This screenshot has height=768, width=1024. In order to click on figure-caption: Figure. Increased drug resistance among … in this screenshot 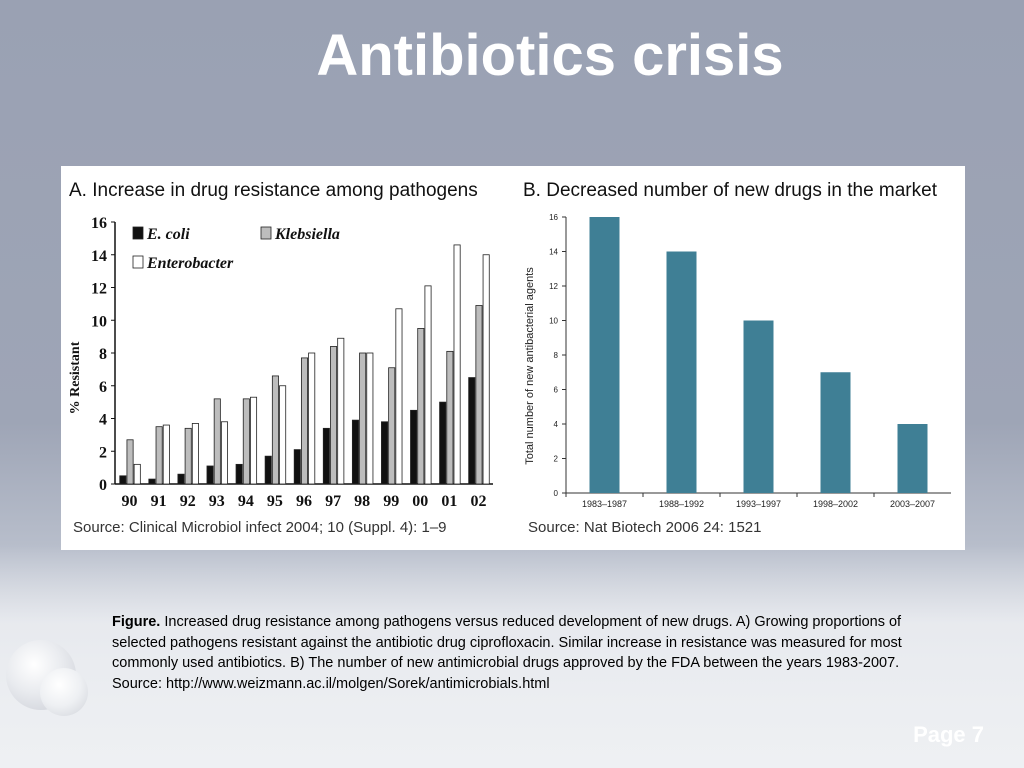, I will do `click(527, 653)`.